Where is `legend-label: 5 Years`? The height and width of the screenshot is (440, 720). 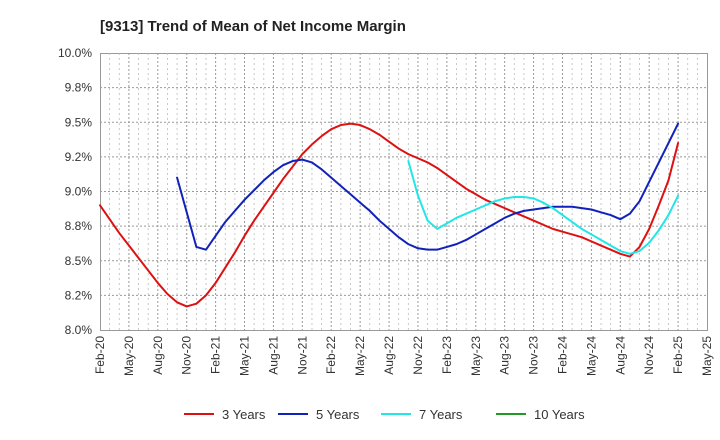
legend-label: 5 Years is located at coordinates (338, 414).